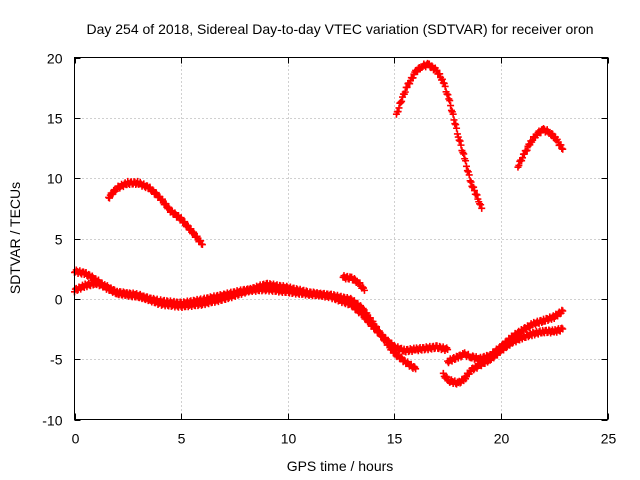  What do you see at coordinates (59, 300) in the screenshot?
I see `y-tick-label: 0` at bounding box center [59, 300].